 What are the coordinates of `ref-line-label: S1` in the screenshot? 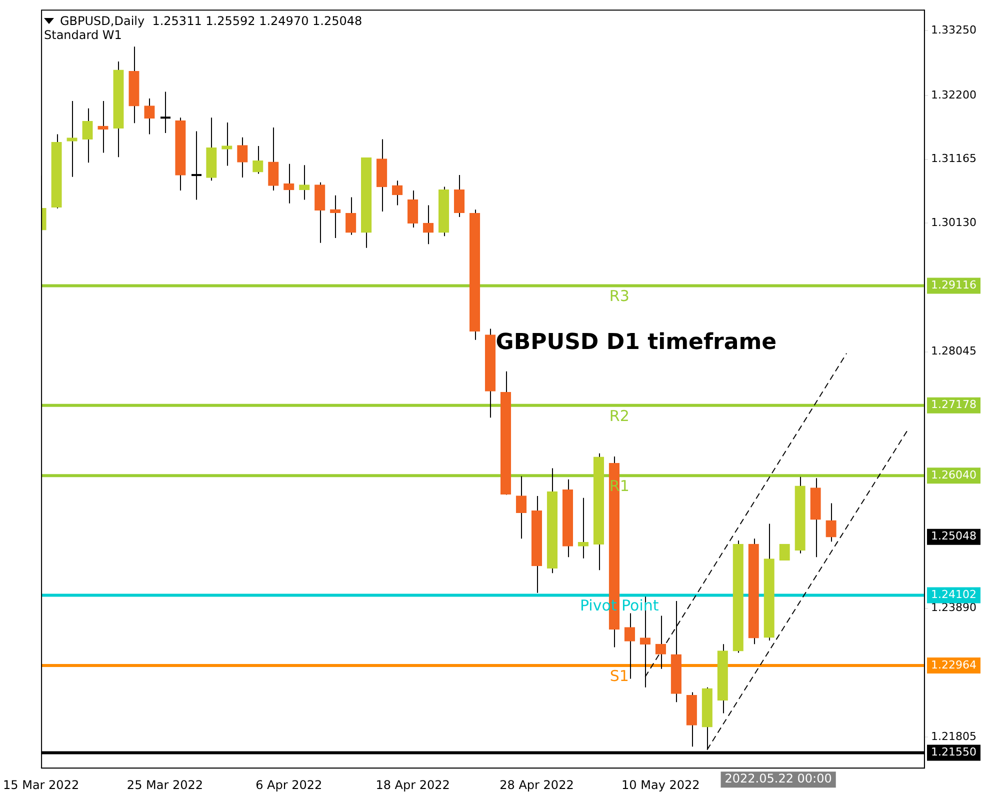 It's located at (619, 675).